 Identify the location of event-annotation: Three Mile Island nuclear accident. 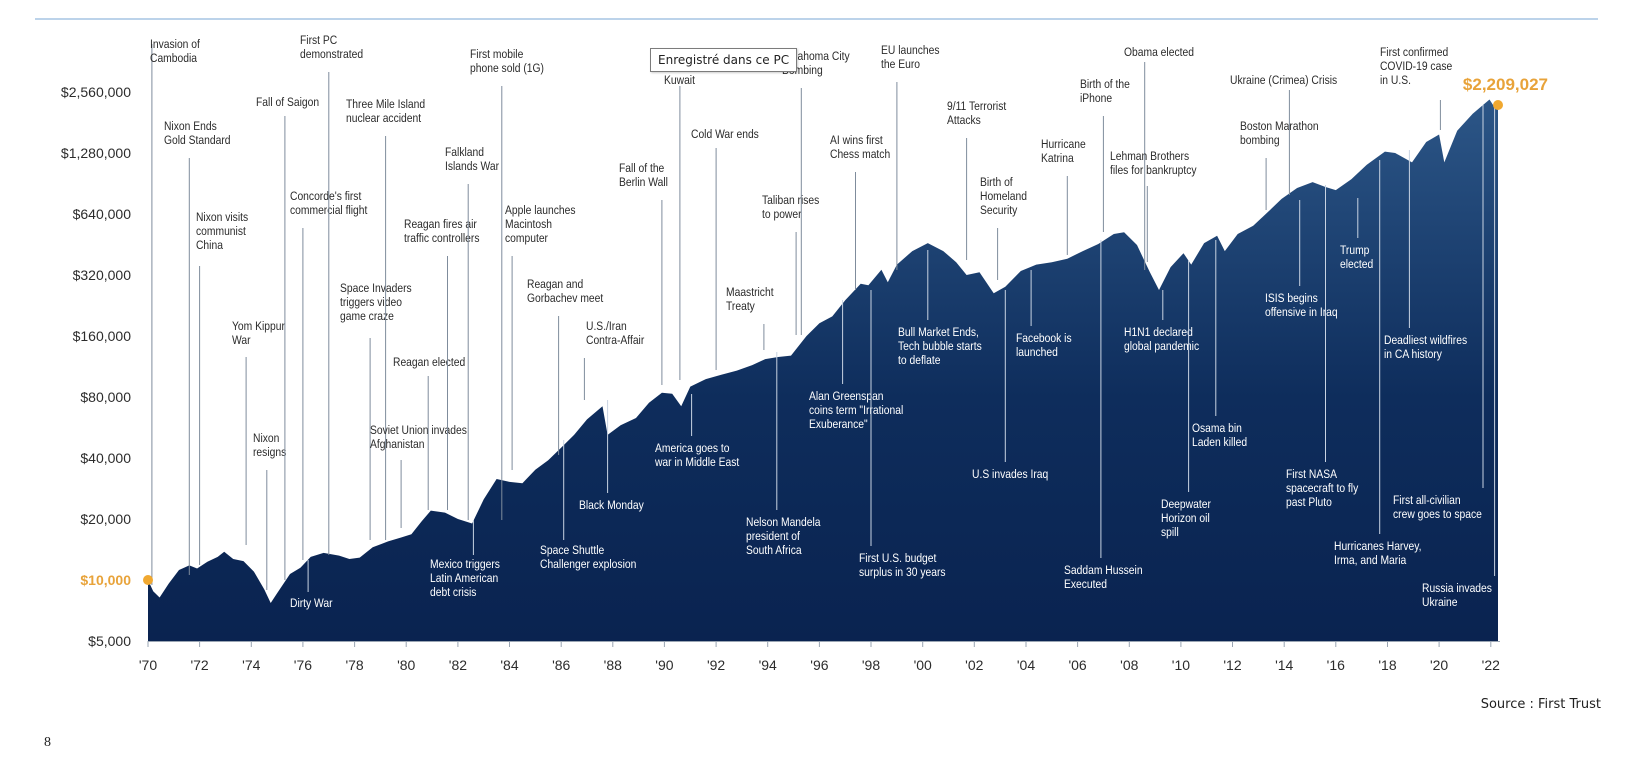
(385, 319).